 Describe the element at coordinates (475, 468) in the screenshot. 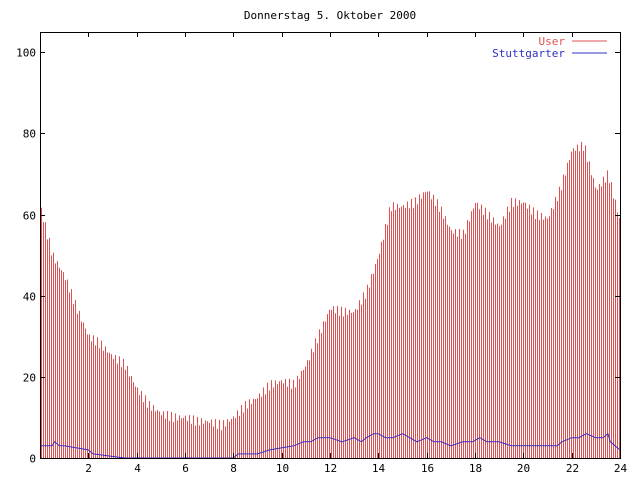

I see `x-tick-label: 18` at that location.